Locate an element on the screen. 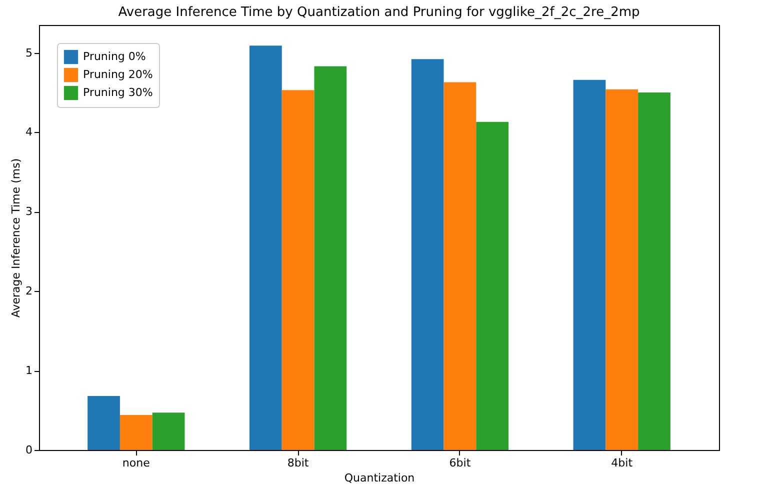 This screenshot has width=774, height=495. x-tick-label: 4bit is located at coordinates (622, 463).